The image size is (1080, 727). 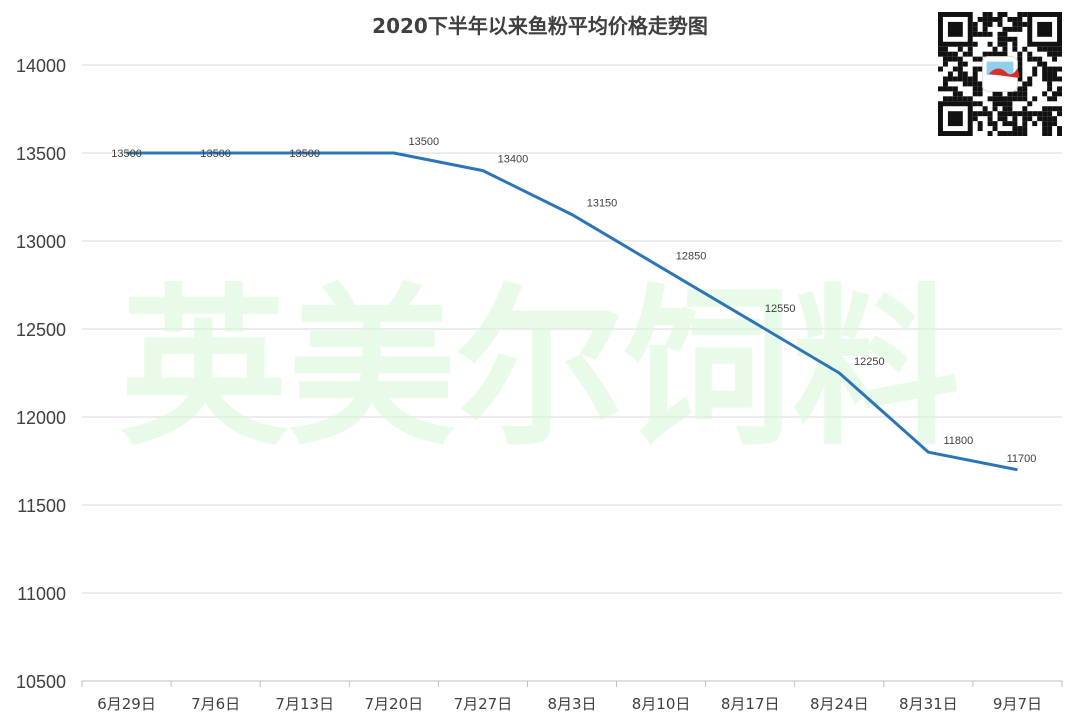 I want to click on data-label: 11700, so click(x=1022, y=459).